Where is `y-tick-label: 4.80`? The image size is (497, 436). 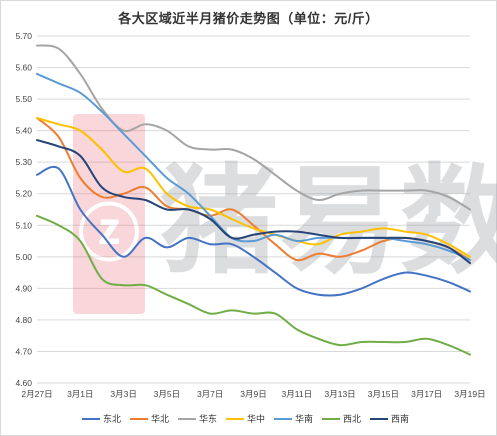 y-tick-label: 4.80 is located at coordinates (23, 320).